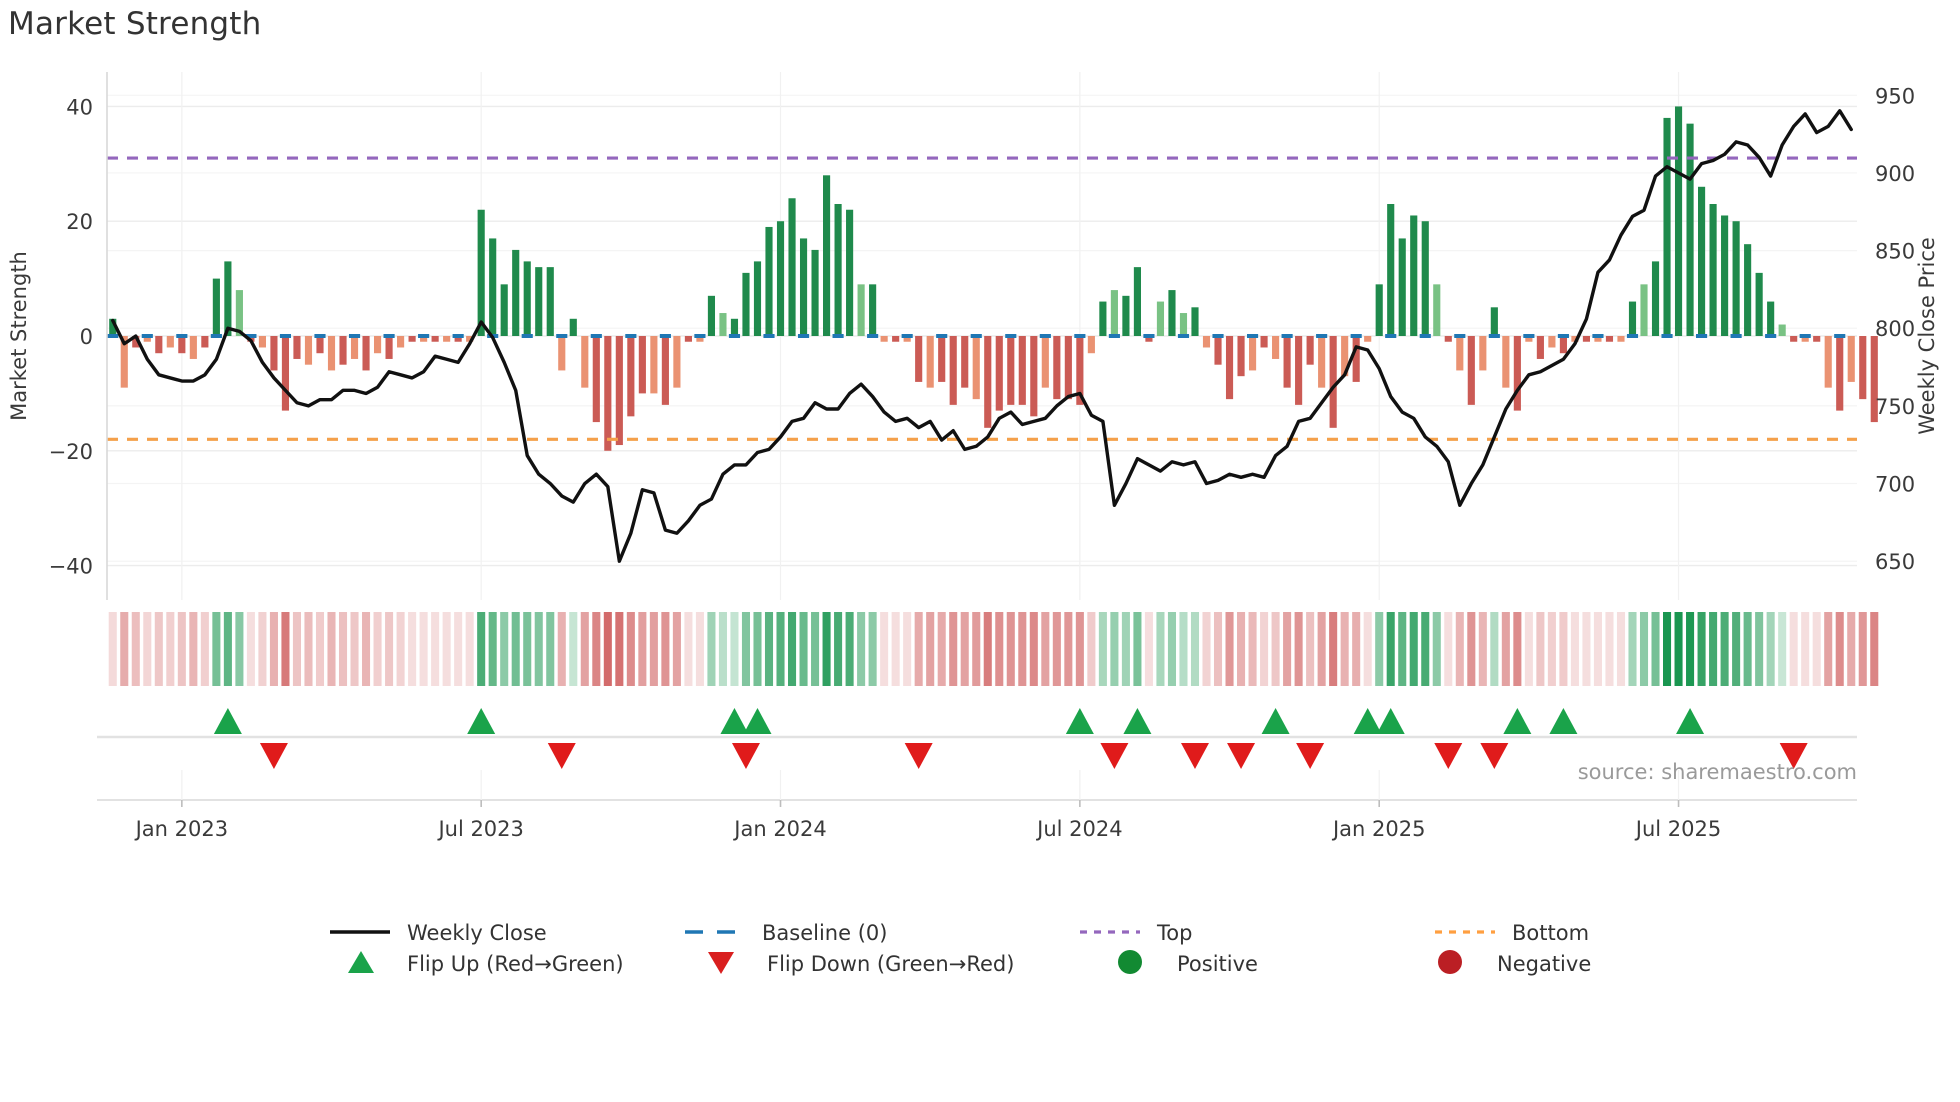 This screenshot has height=1102, width=1960. What do you see at coordinates (1078, 829) in the screenshot?
I see `x-axis-tick: Jul 2024` at bounding box center [1078, 829].